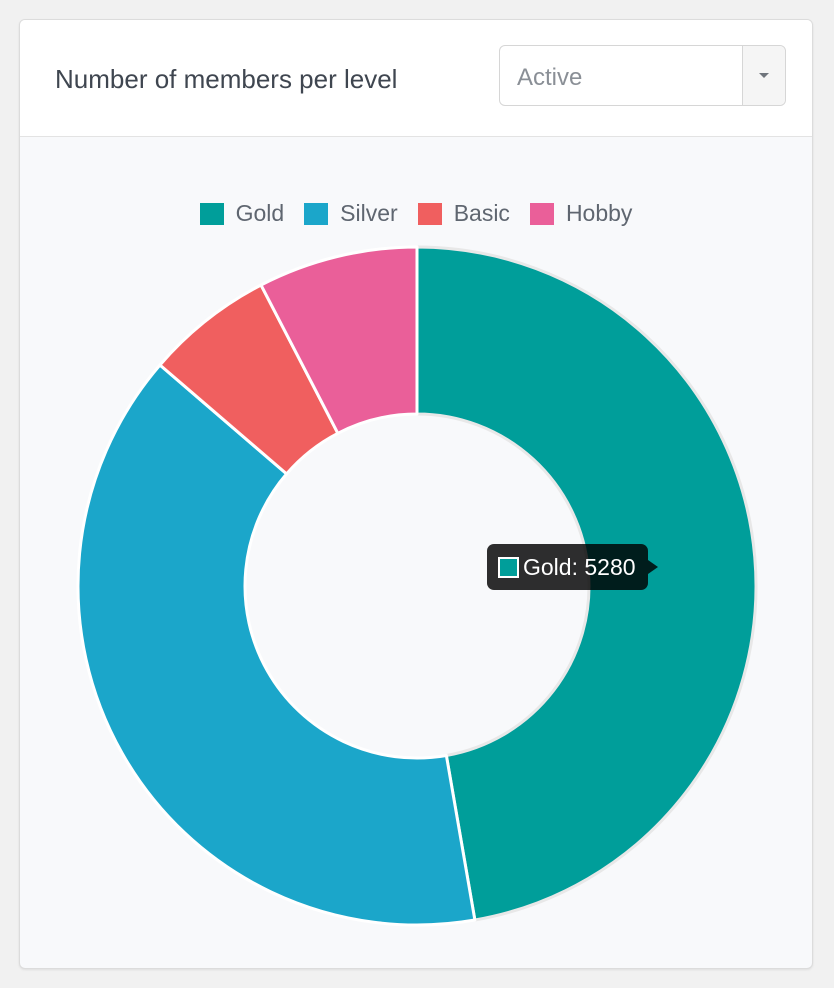  What do you see at coordinates (508, 567) in the screenshot?
I see `tooltip-swatch` at bounding box center [508, 567].